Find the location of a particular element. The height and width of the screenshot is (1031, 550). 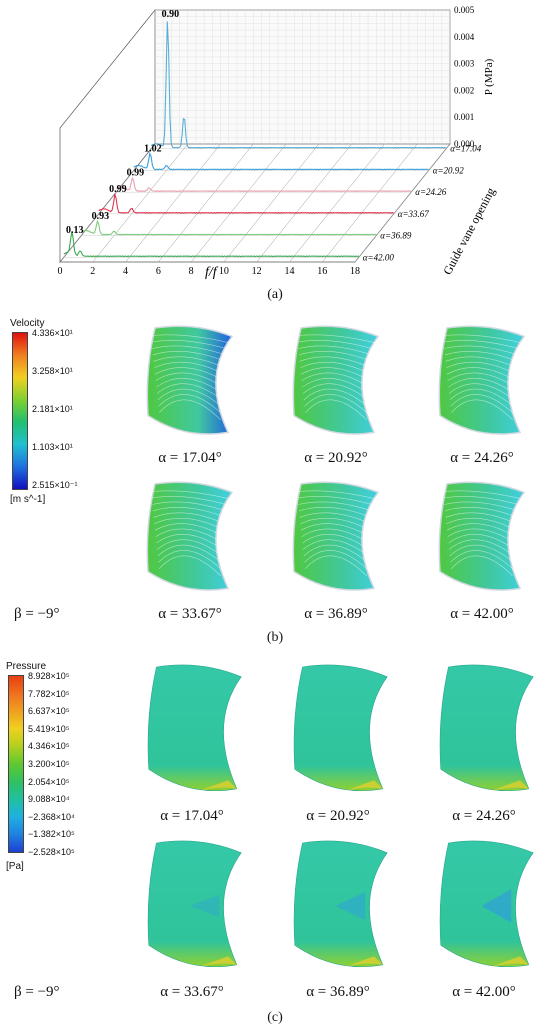

series-label: α=24.26 is located at coordinates (431, 192).